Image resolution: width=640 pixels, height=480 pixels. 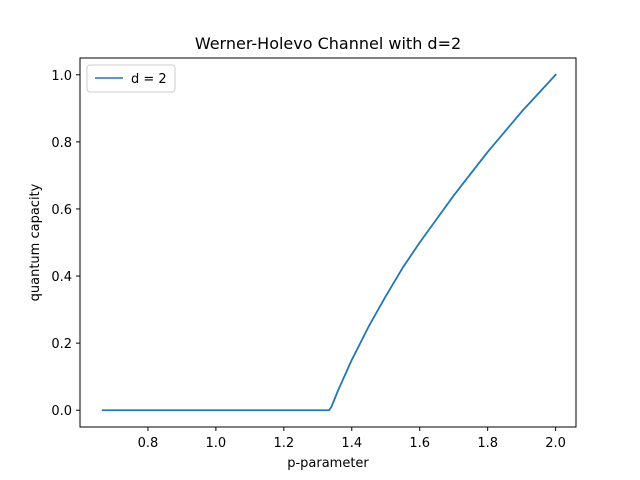 What do you see at coordinates (216, 443) in the screenshot?
I see `x-tick-label: 1.0` at bounding box center [216, 443].